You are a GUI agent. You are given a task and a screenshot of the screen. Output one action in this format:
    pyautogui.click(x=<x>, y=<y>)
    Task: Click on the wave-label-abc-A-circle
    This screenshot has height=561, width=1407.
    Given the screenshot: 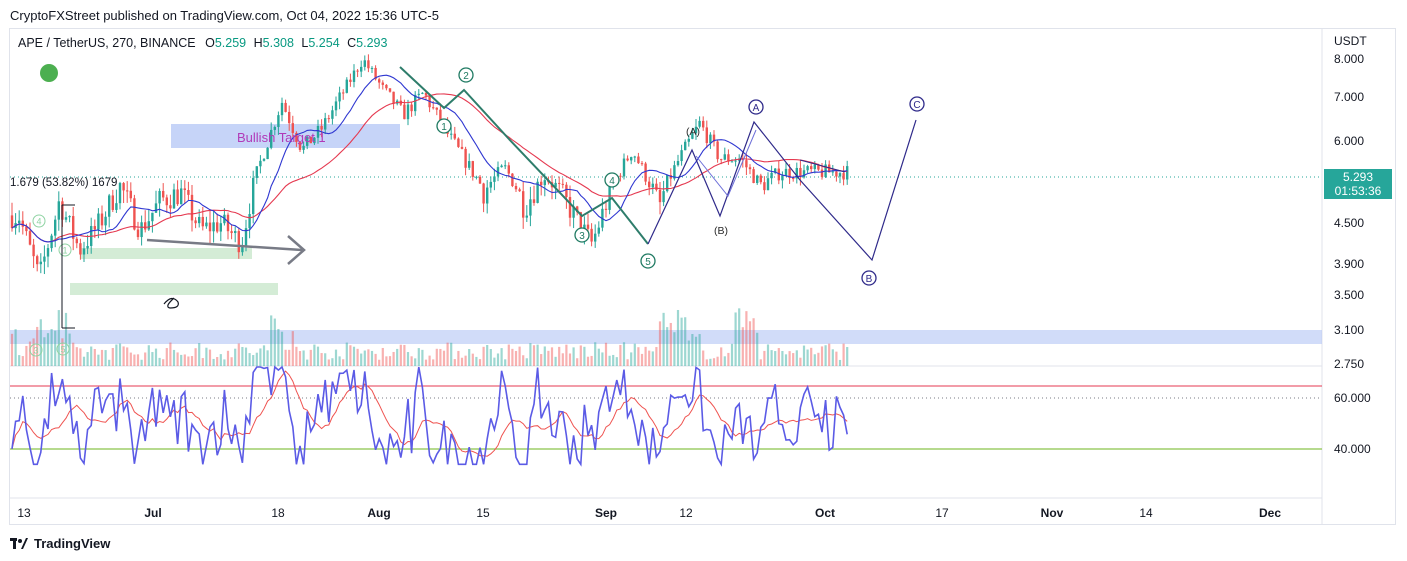 What is the action you would take?
    pyautogui.click(x=756, y=107)
    